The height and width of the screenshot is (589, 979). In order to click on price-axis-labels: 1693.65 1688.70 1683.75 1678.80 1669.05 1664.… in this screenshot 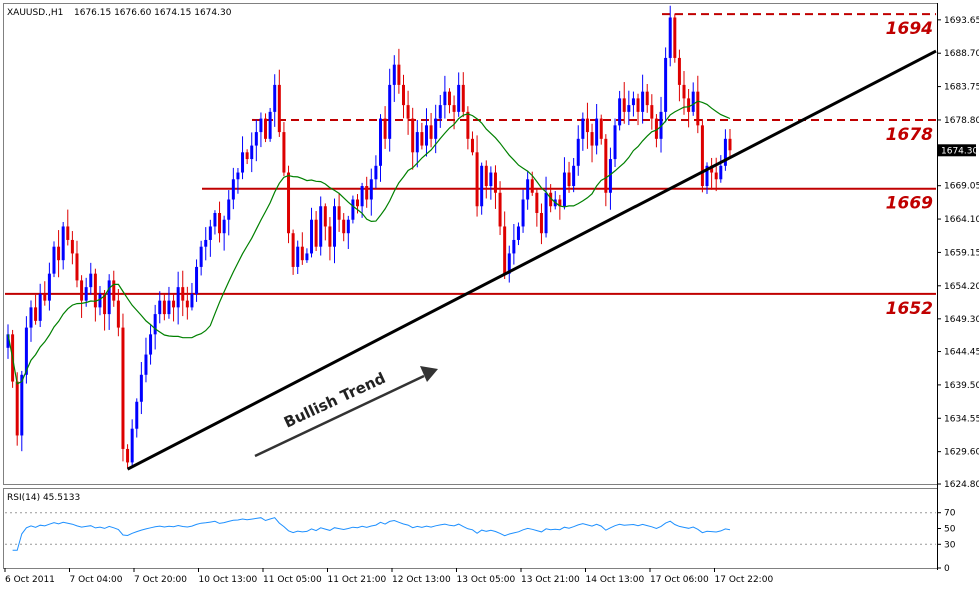, I will do `click(958, 253)`.